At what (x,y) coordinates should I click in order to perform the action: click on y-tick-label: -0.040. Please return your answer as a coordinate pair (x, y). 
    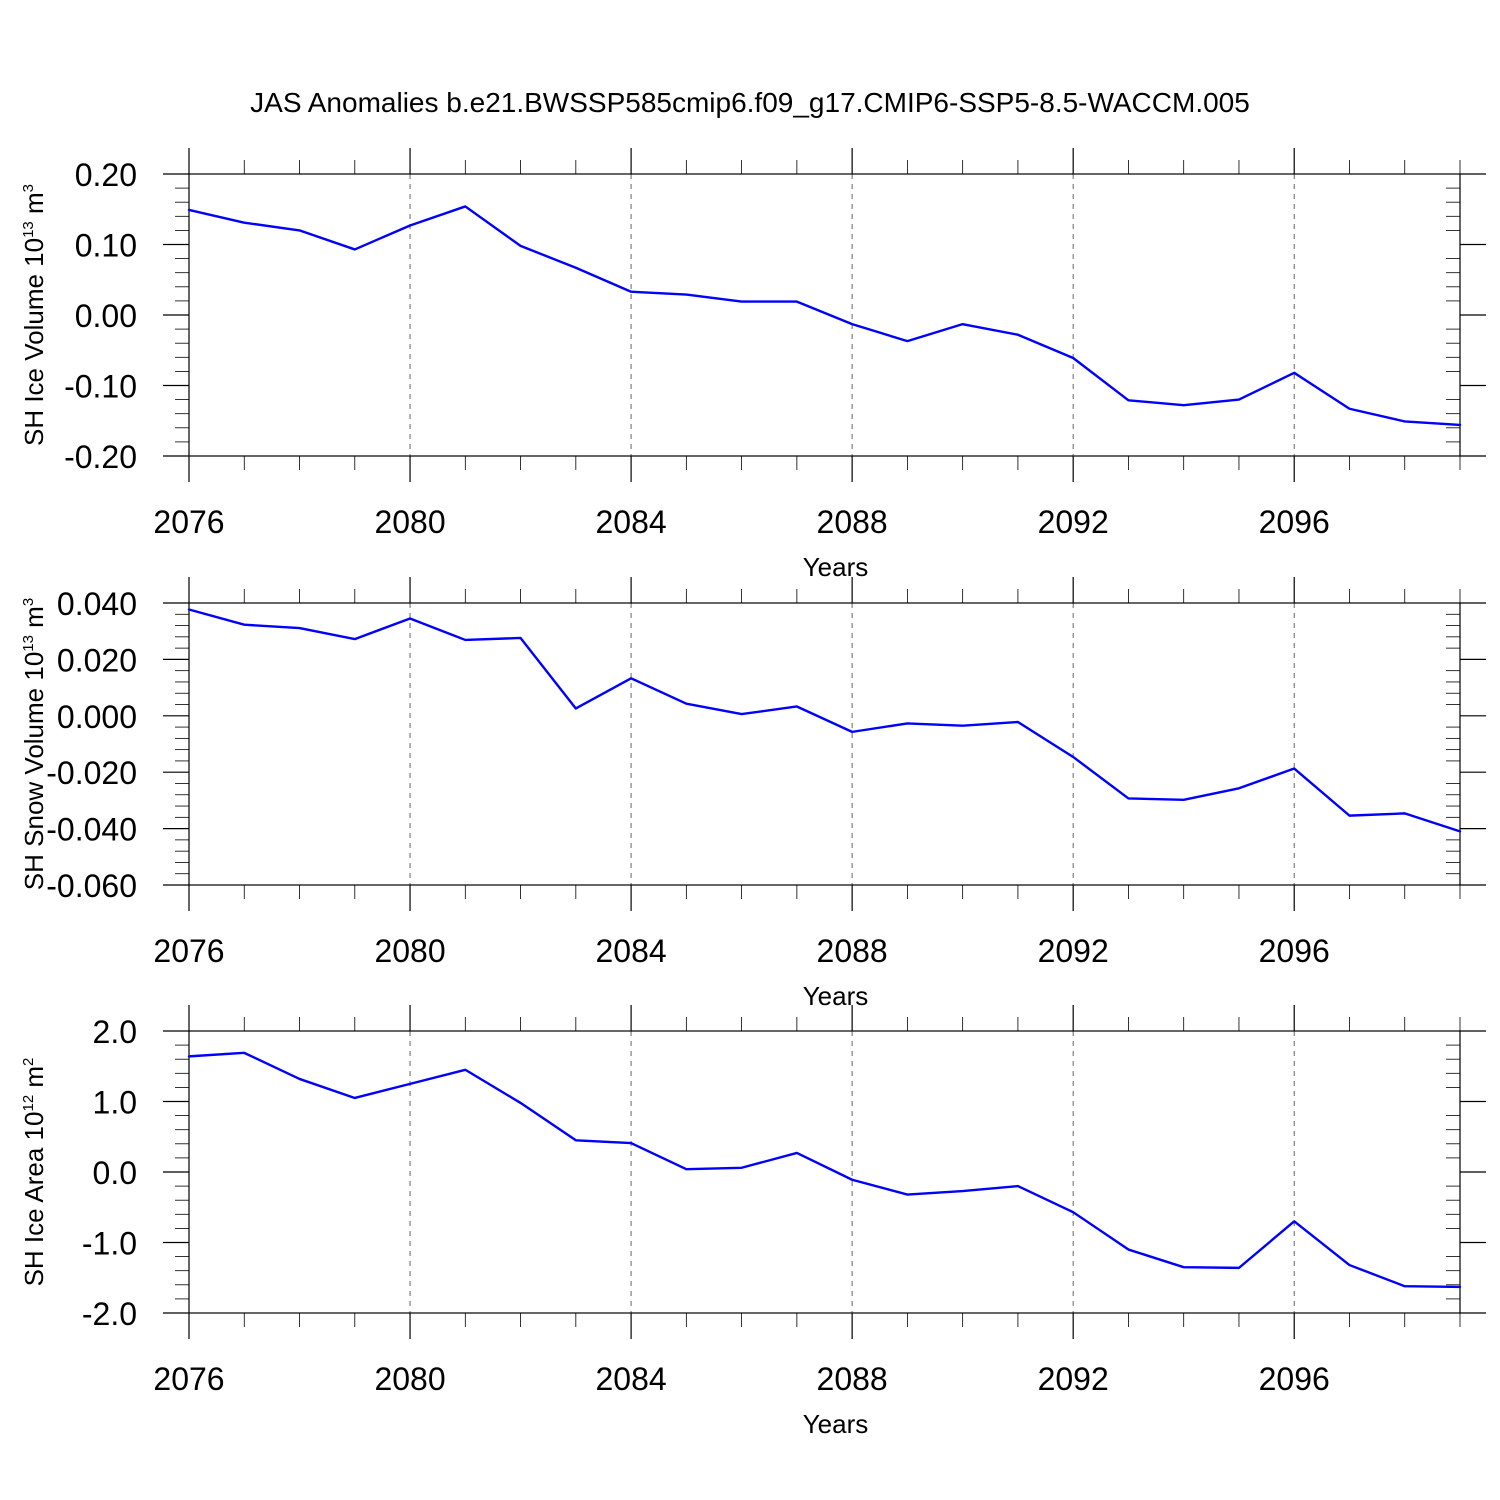
    Looking at the image, I should click on (91, 830).